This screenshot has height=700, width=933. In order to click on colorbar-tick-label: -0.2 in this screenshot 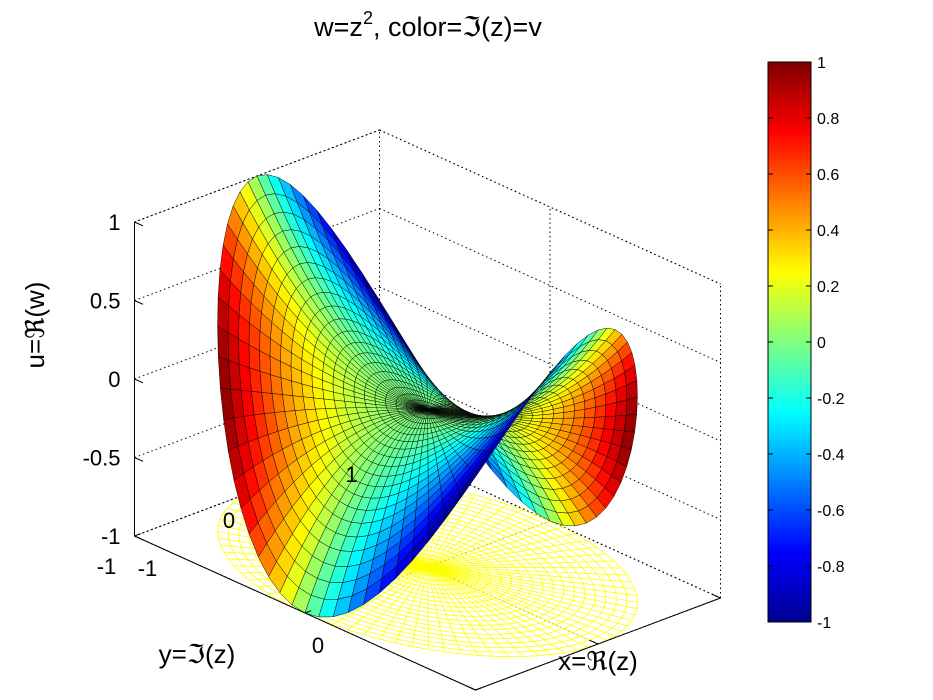, I will do `click(831, 399)`.